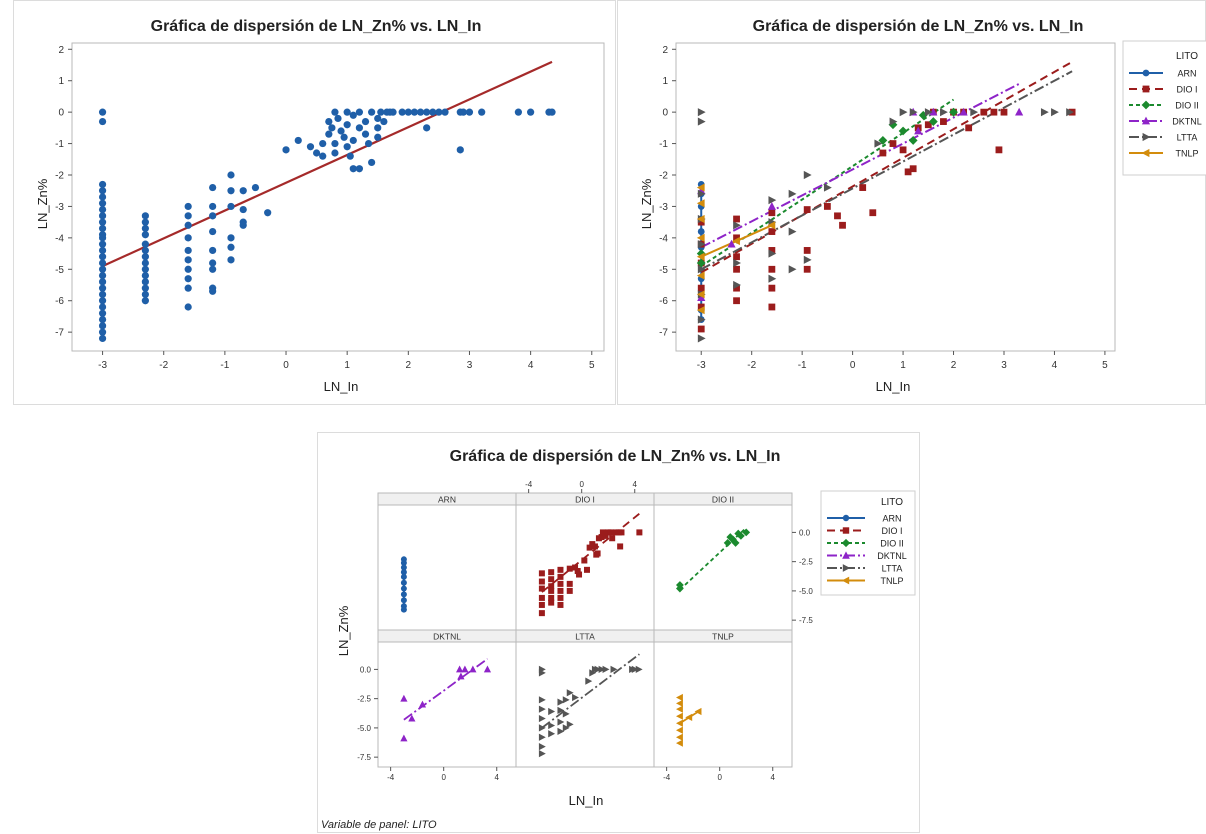 This screenshot has width=1206, height=834. Describe the element at coordinates (364, 728) in the screenshot. I see `chart-3-ytick-label: -5.0` at that location.